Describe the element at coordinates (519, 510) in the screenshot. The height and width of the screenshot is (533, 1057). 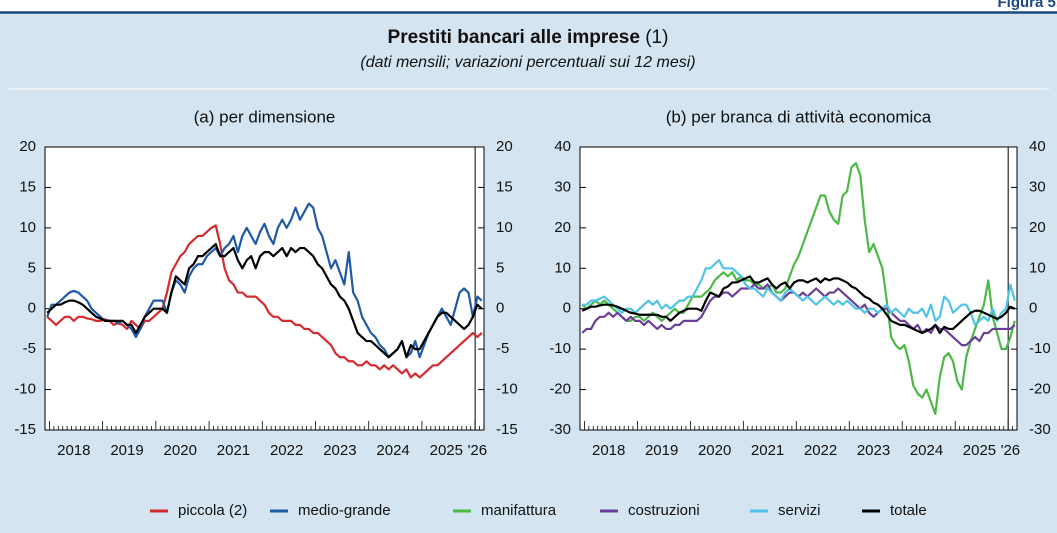
I see `legend-label: manifattura` at that location.